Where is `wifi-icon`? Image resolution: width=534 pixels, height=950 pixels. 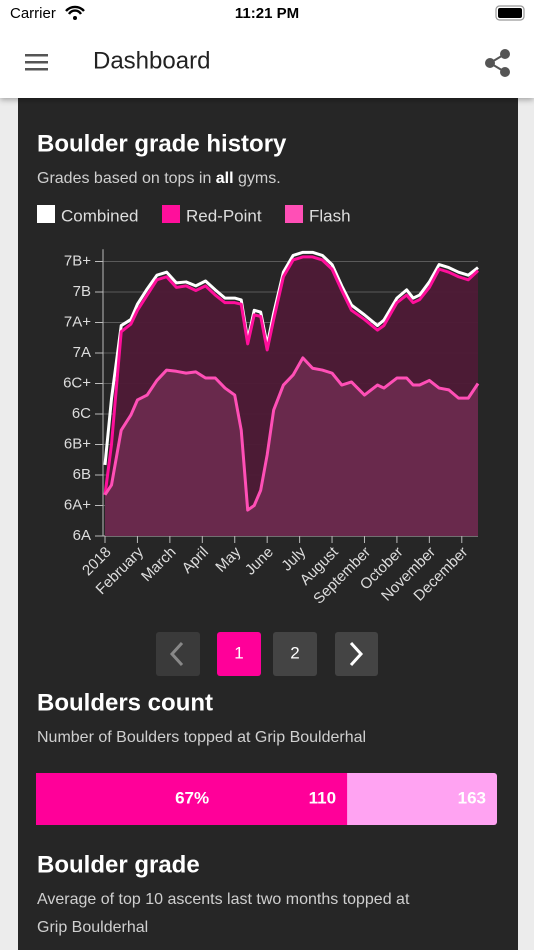 wifi-icon is located at coordinates (75, 10).